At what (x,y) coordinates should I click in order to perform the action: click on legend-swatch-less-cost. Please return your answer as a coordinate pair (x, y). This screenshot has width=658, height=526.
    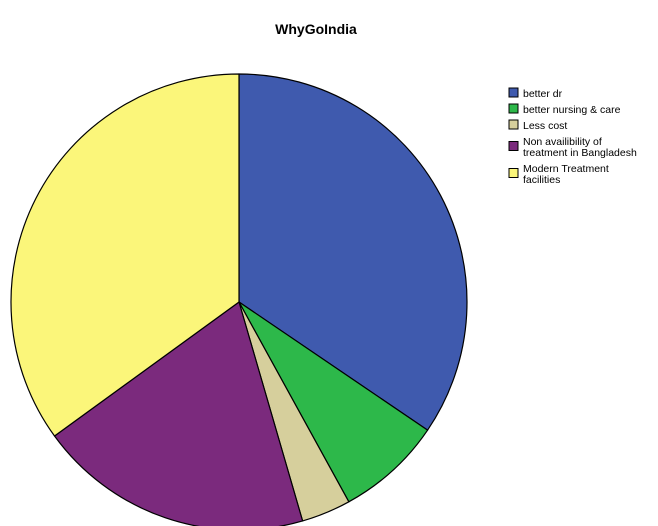
    Looking at the image, I should click on (513, 124).